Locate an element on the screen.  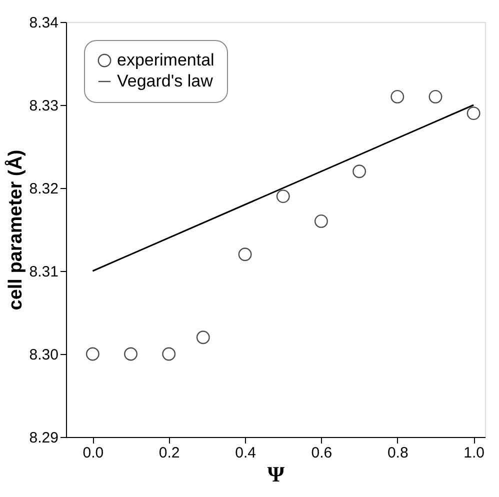
legend-label: Vegard's law is located at coordinates (165, 81).